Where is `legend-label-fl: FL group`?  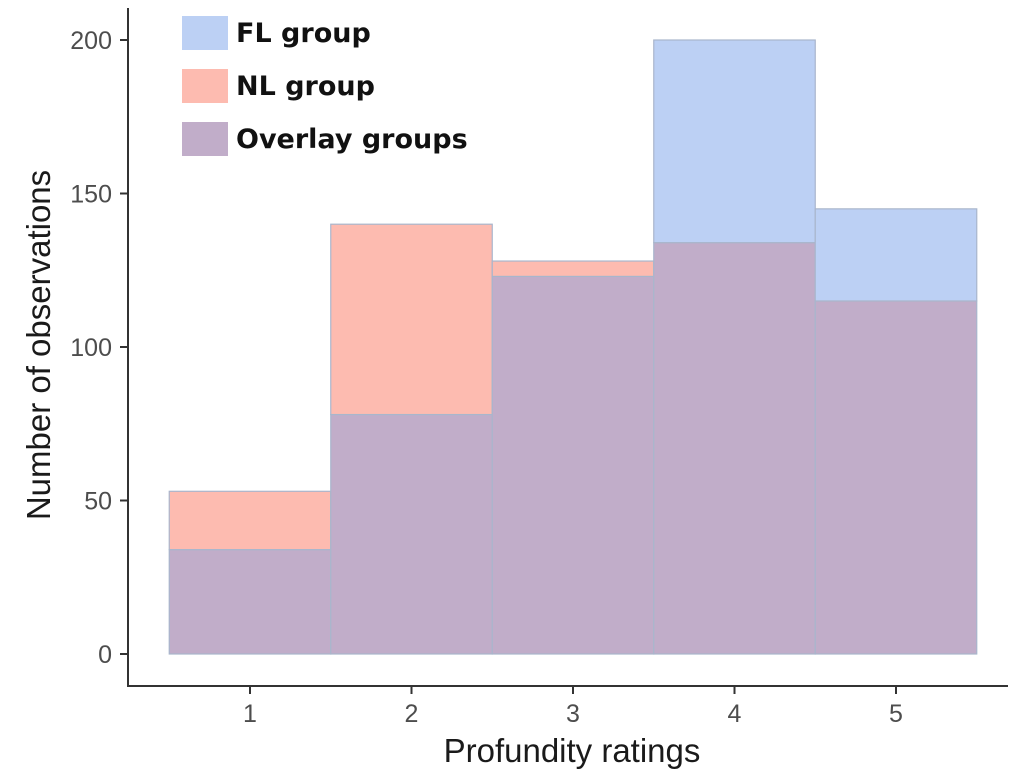 legend-label-fl: FL group is located at coordinates (303, 33).